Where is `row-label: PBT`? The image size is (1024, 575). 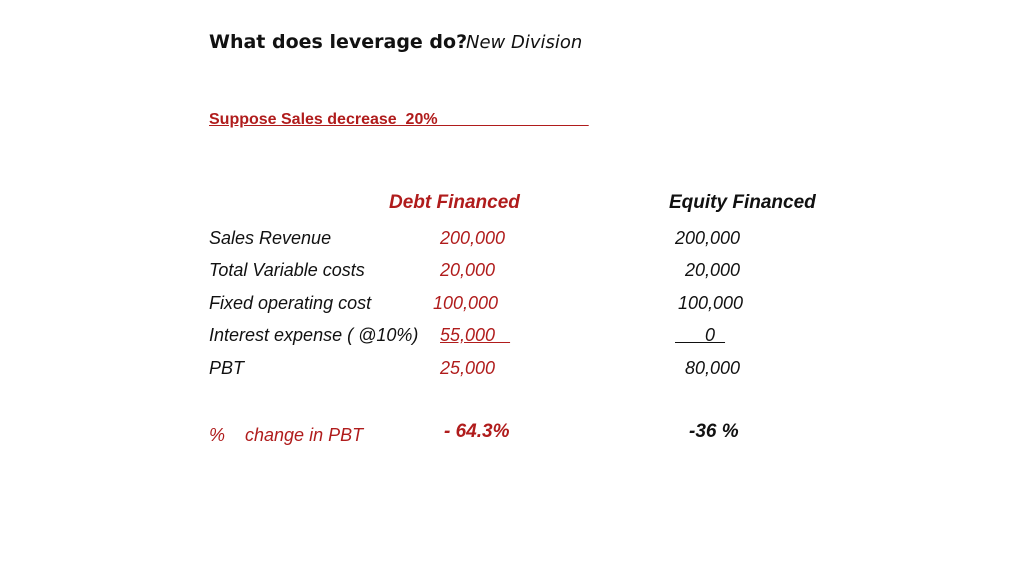
row-label: PBT is located at coordinates (227, 368).